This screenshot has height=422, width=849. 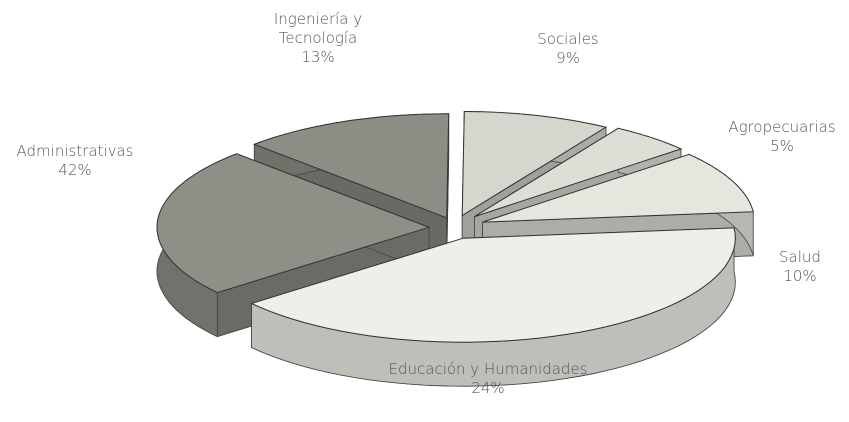 What do you see at coordinates (800, 257) in the screenshot?
I see `category-label: Salud` at bounding box center [800, 257].